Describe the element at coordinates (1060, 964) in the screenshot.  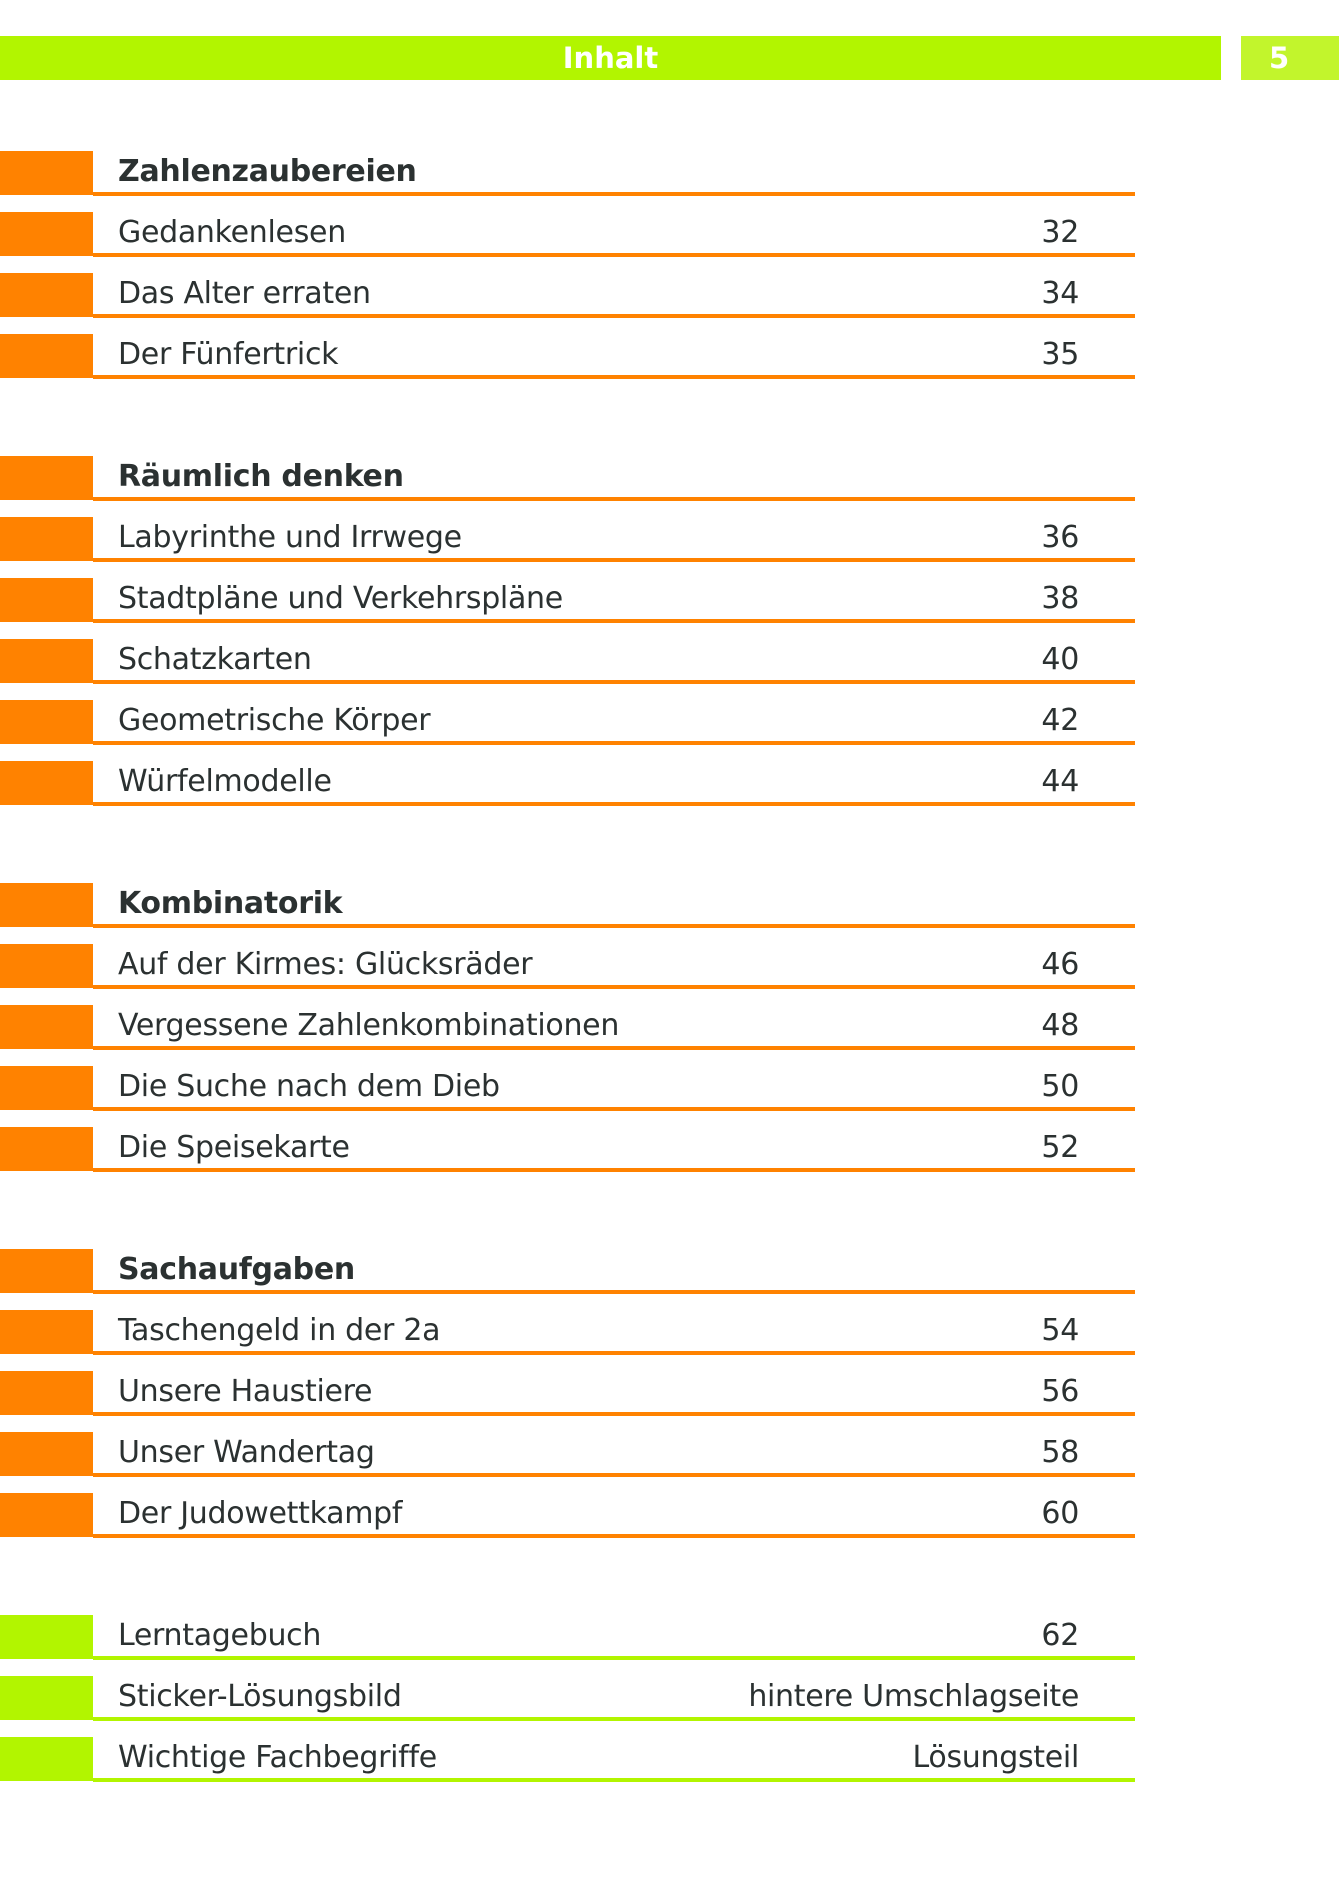
I see `entry-page: 46` at that location.